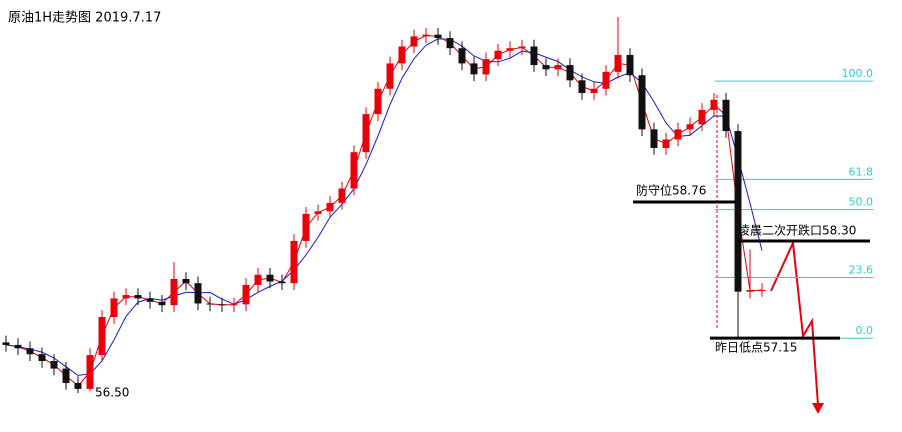 This screenshot has height=432, width=902. I want to click on fib-label: 61.8, so click(861, 171).